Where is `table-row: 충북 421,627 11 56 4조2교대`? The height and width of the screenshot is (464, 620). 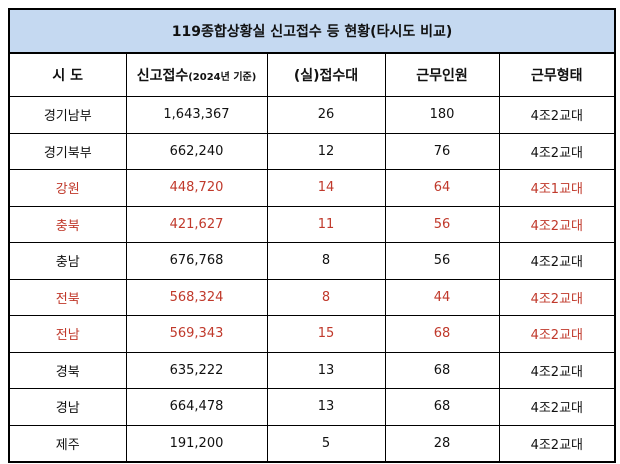
table-row: 충북 421,627 11 56 4조2교대 is located at coordinates (312, 224).